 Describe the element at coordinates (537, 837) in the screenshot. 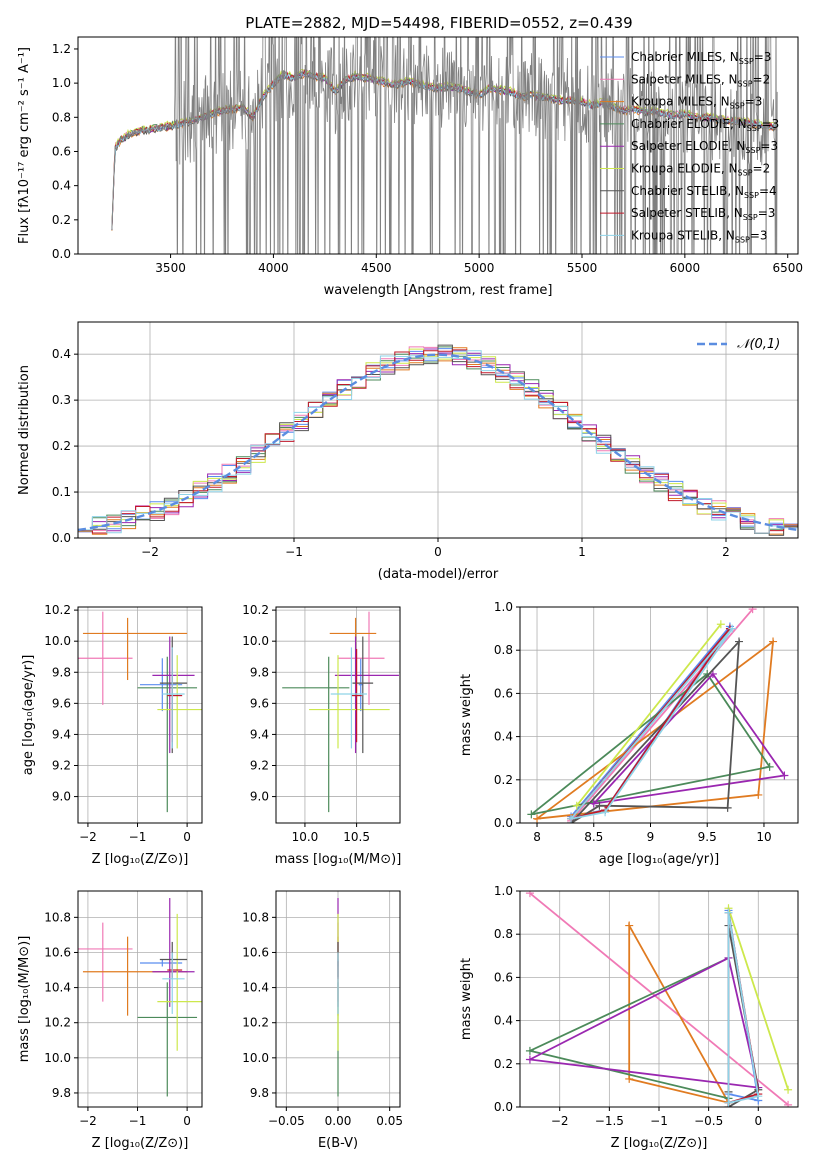

I see `x-tick-label: 8` at that location.